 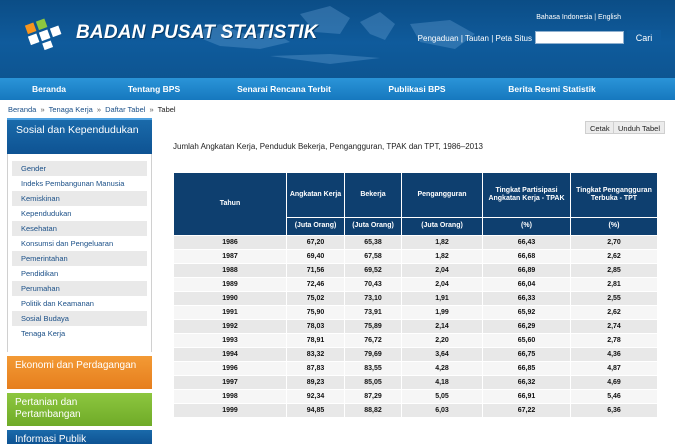 What do you see at coordinates (373, 284) in the screenshot?
I see `table-cell: 70,43` at bounding box center [373, 284].